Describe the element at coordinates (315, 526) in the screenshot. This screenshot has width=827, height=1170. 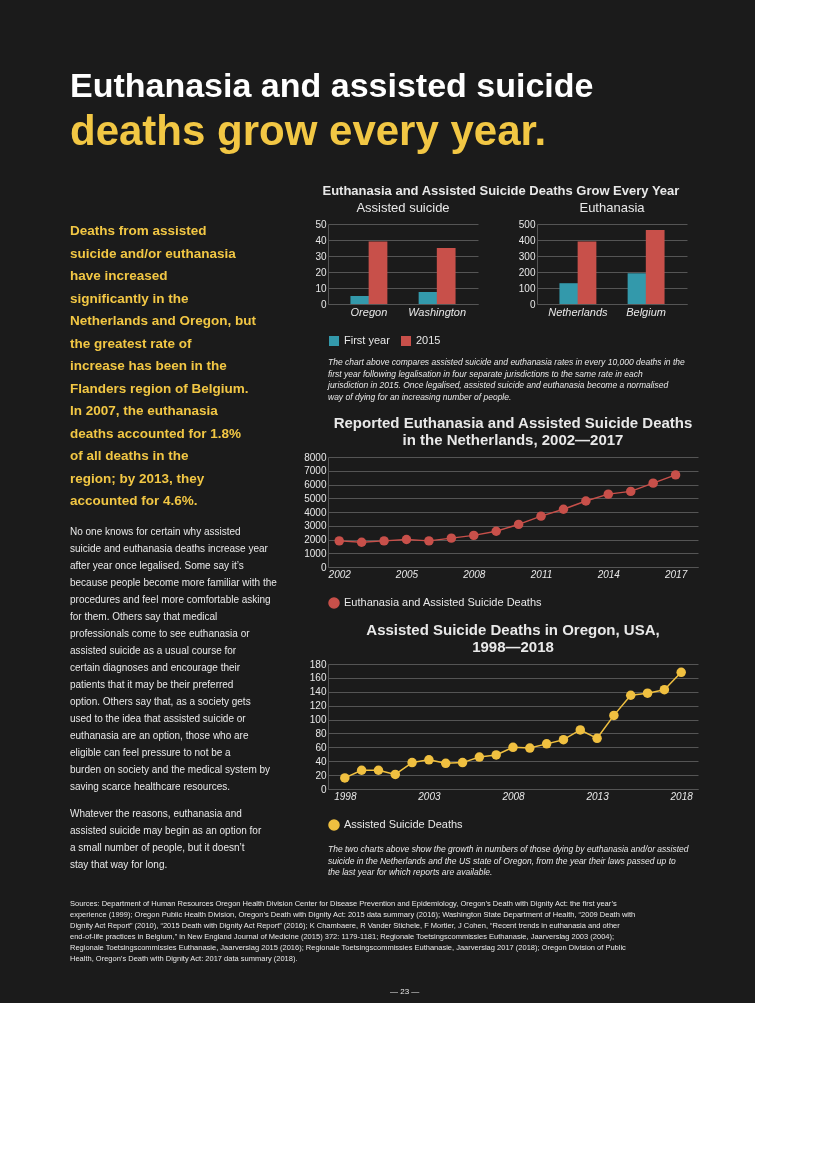
I see `y-tick-label: 3000` at that location.